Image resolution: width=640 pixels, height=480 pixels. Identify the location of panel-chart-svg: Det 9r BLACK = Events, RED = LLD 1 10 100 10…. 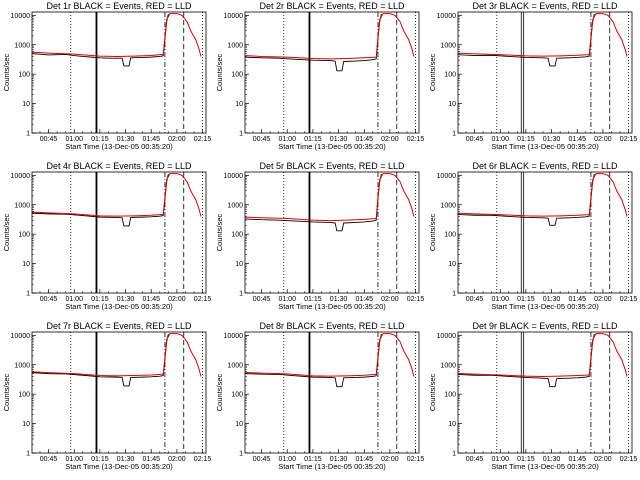
(533, 396).